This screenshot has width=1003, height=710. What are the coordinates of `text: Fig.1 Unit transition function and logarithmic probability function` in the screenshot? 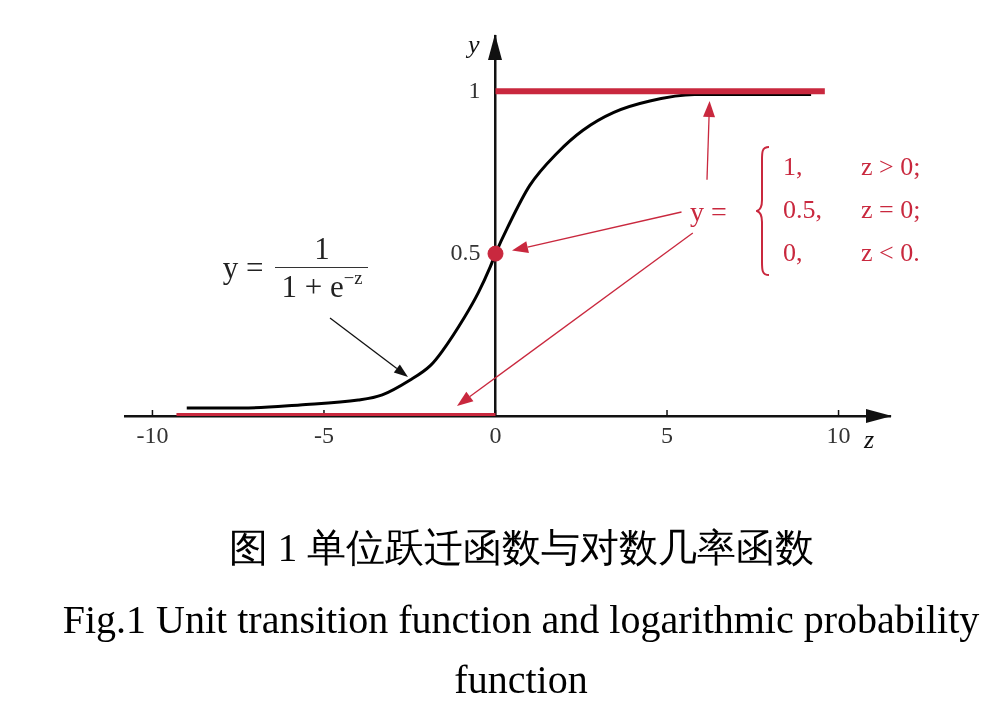 It's located at (521, 650).